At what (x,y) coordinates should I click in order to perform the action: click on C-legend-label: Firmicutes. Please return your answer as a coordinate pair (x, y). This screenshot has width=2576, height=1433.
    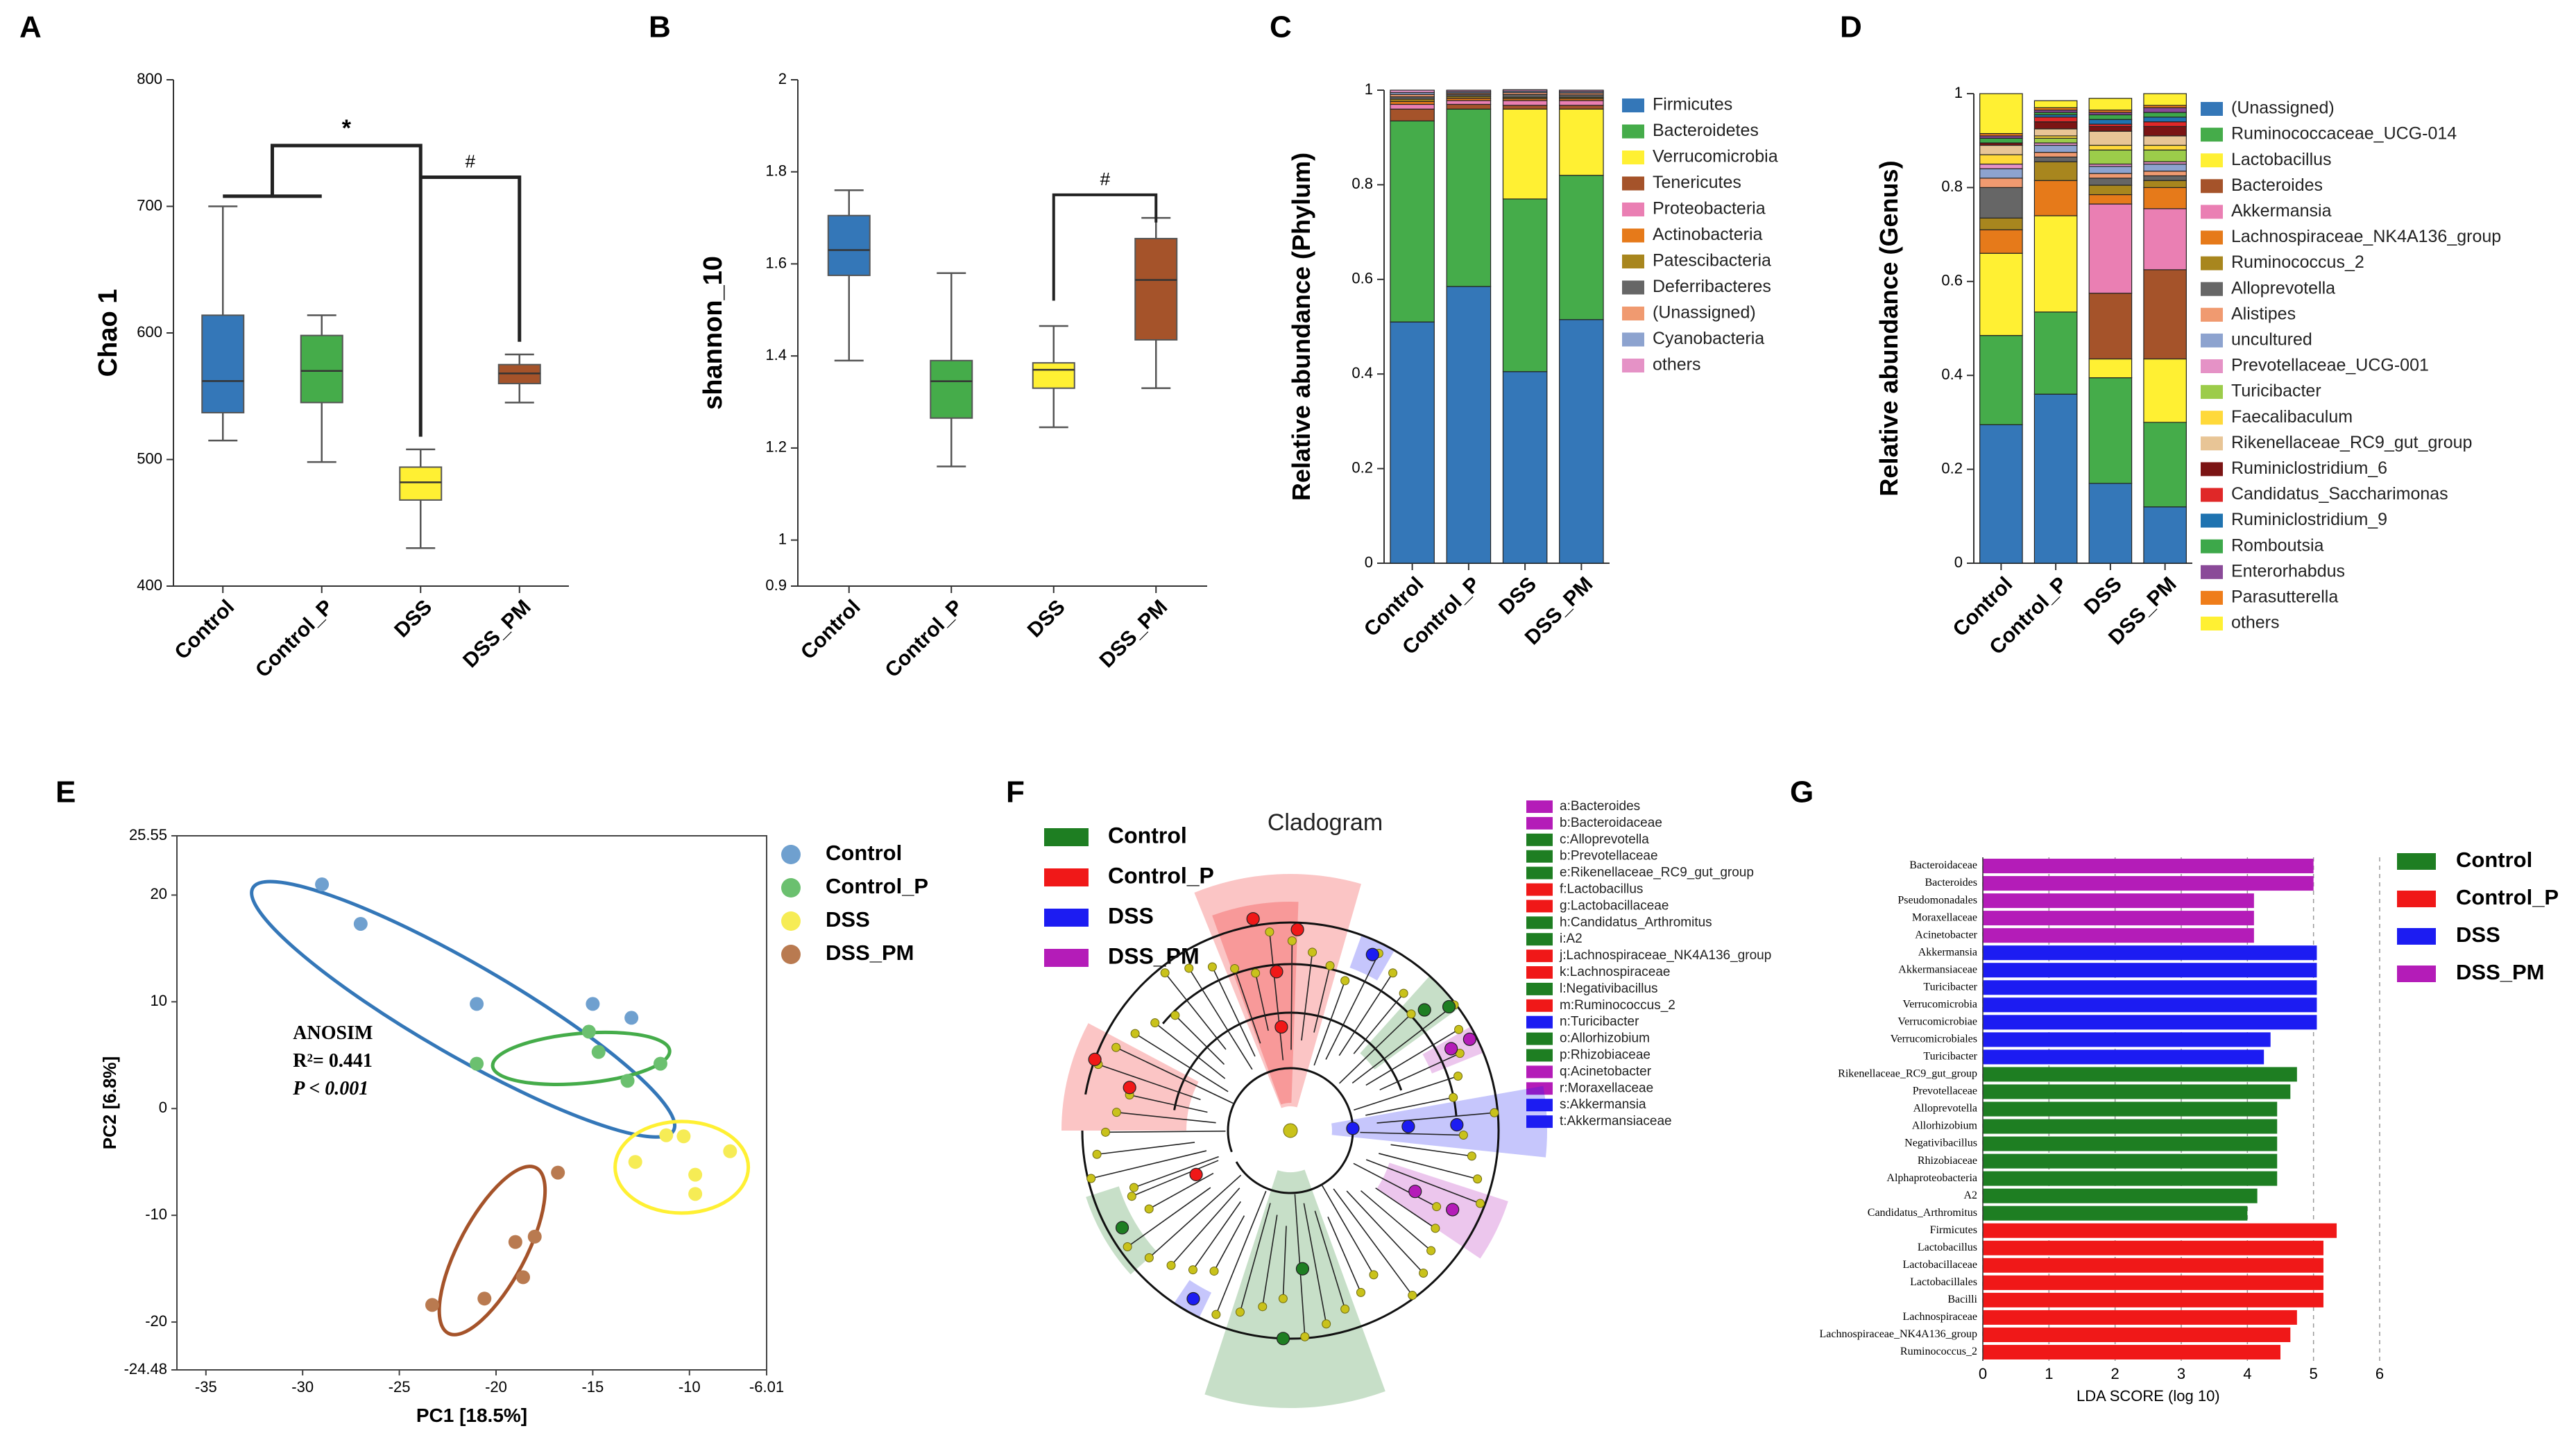
    Looking at the image, I should click on (1692, 104).